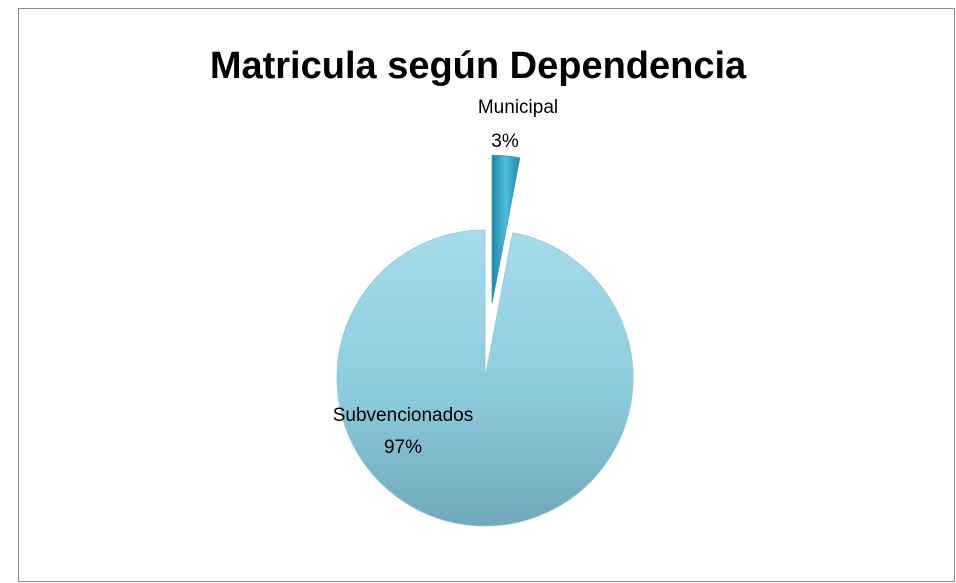  Describe the element at coordinates (518, 107) in the screenshot. I see `slice-label: Municipal` at that location.